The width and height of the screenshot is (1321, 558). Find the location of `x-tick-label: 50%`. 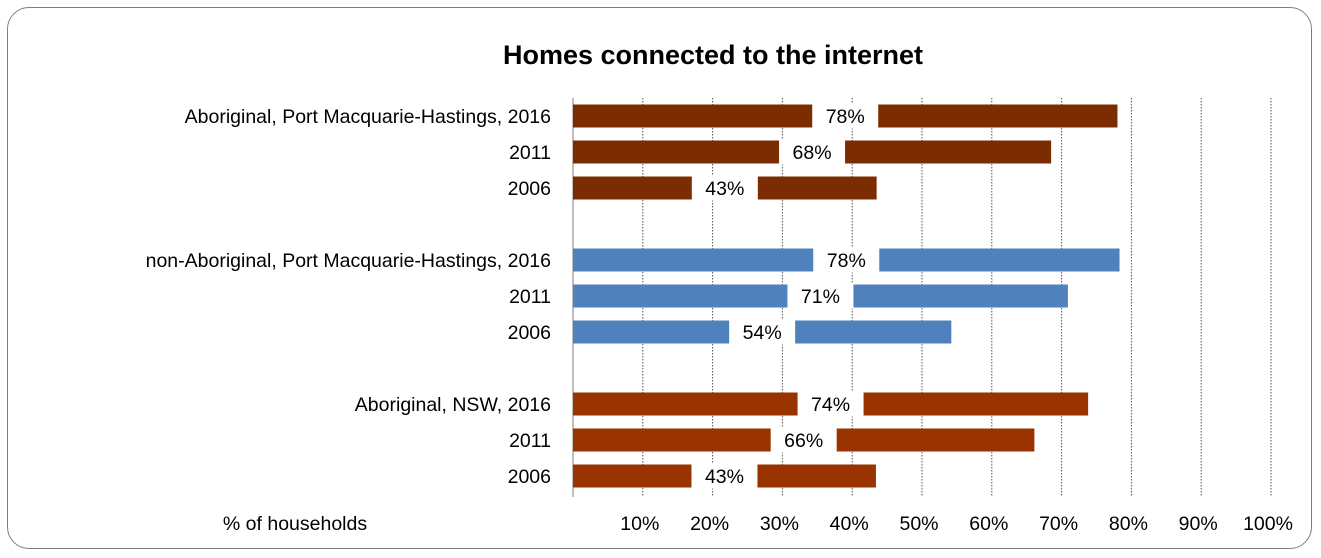

x-tick-label: 50% is located at coordinates (918, 524).